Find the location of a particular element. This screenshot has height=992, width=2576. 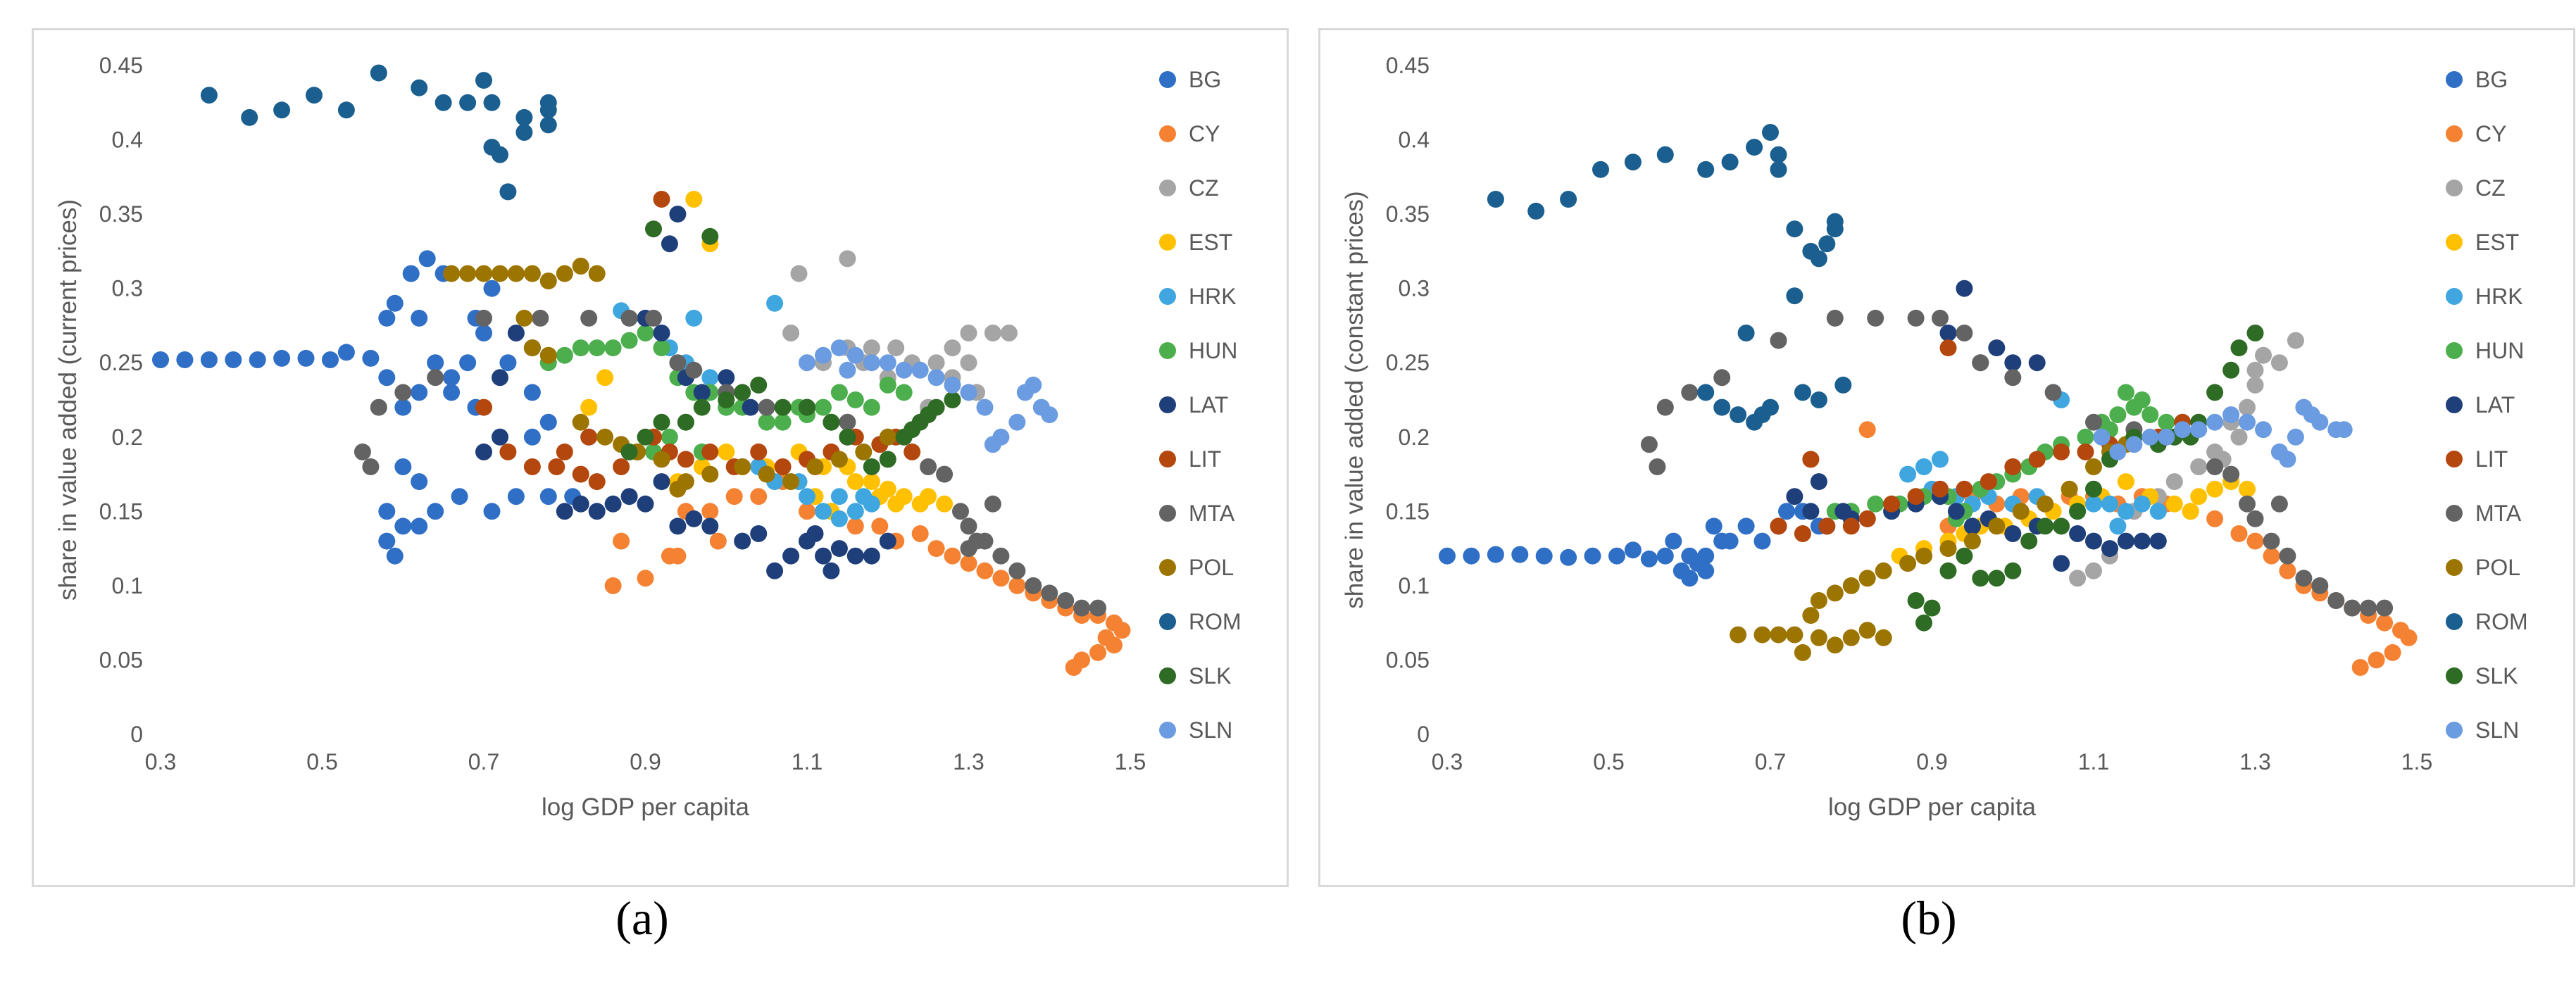

y-tick-label: 0.3 is located at coordinates (127, 288).